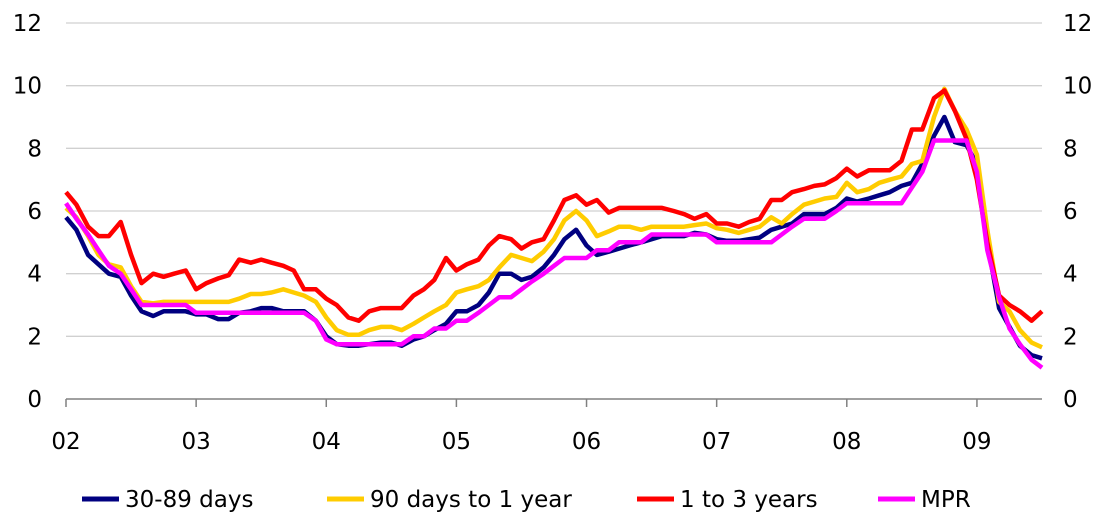 The height and width of the screenshot is (525, 1108). Describe the element at coordinates (1070, 400) in the screenshot. I see `y-tick-label-right: 0` at that location.